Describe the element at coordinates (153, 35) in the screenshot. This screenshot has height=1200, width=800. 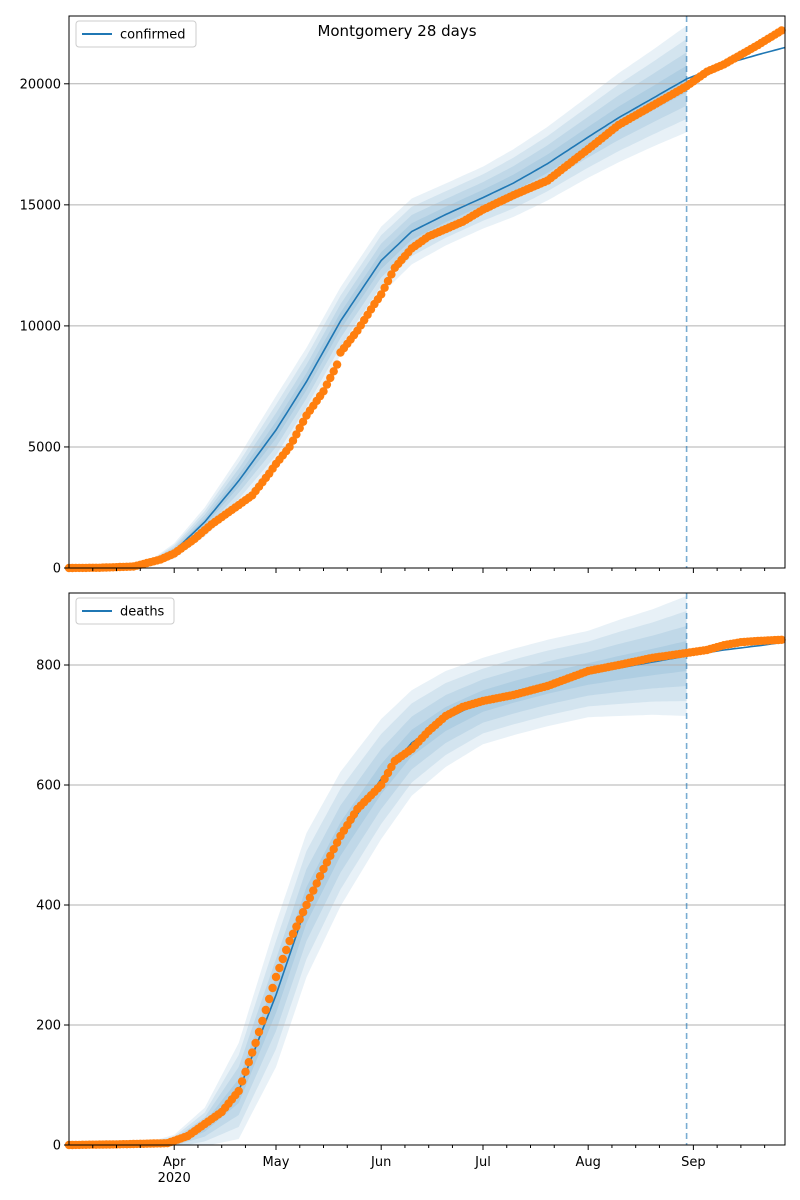
I see `confirmed-legend-label: confirmed` at that location.